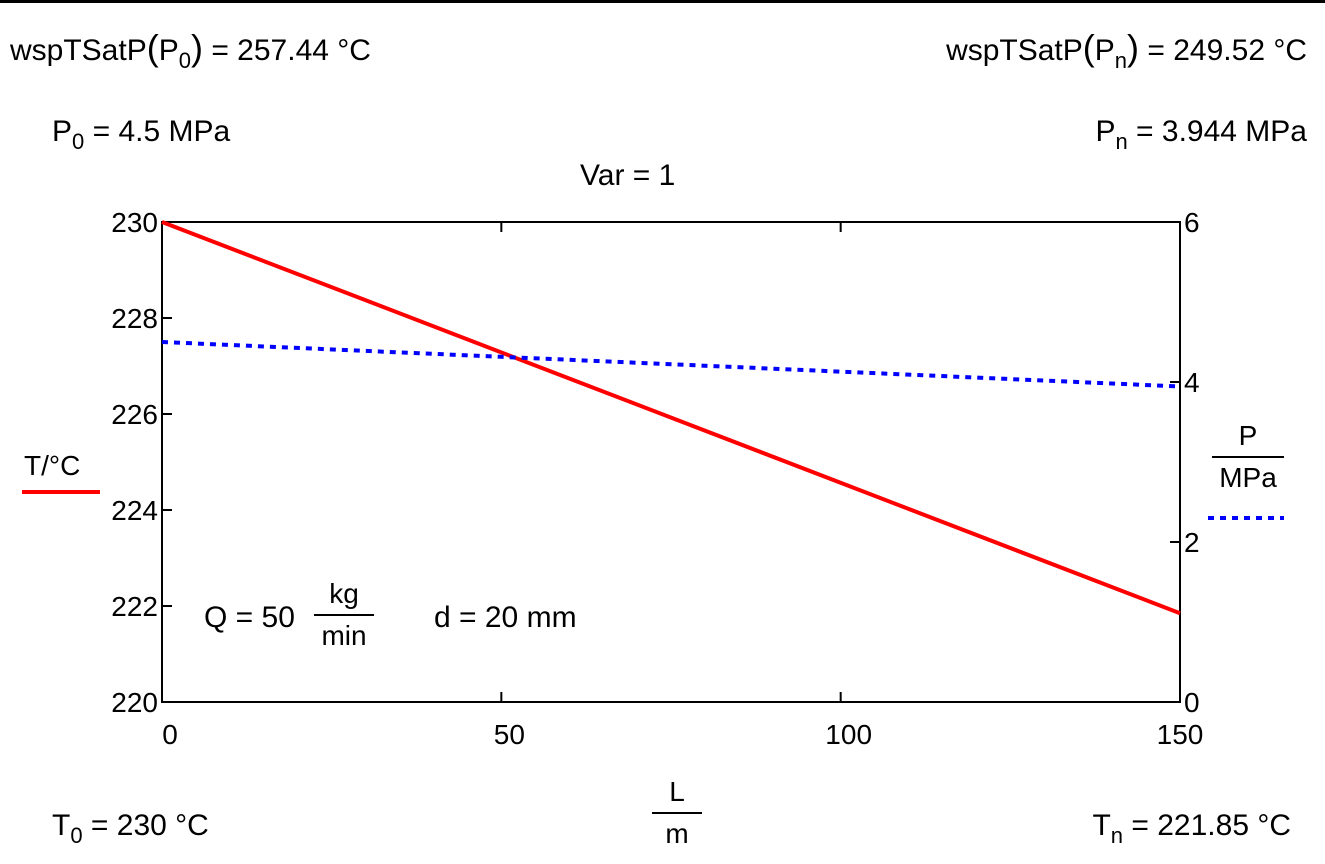 The width and height of the screenshot is (1325, 864). I want to click on flow-rate-unit-den: min, so click(344, 635).